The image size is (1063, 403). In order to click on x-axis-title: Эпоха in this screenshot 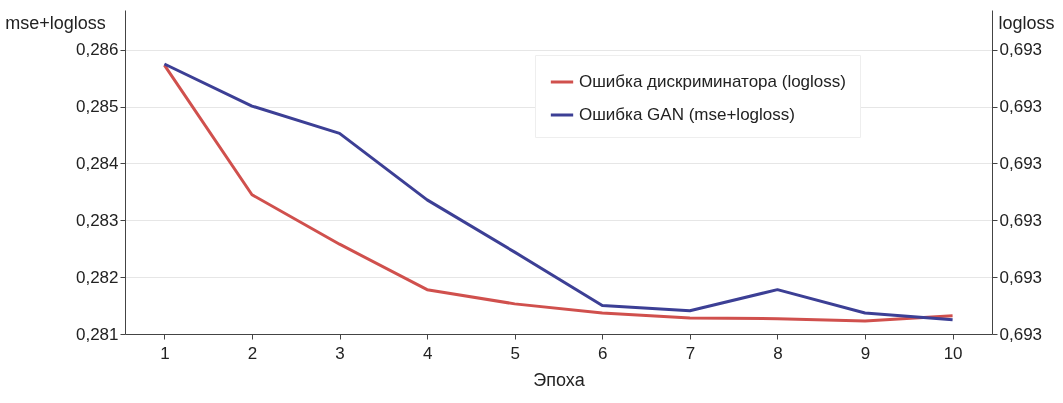, I will do `click(559, 379)`.